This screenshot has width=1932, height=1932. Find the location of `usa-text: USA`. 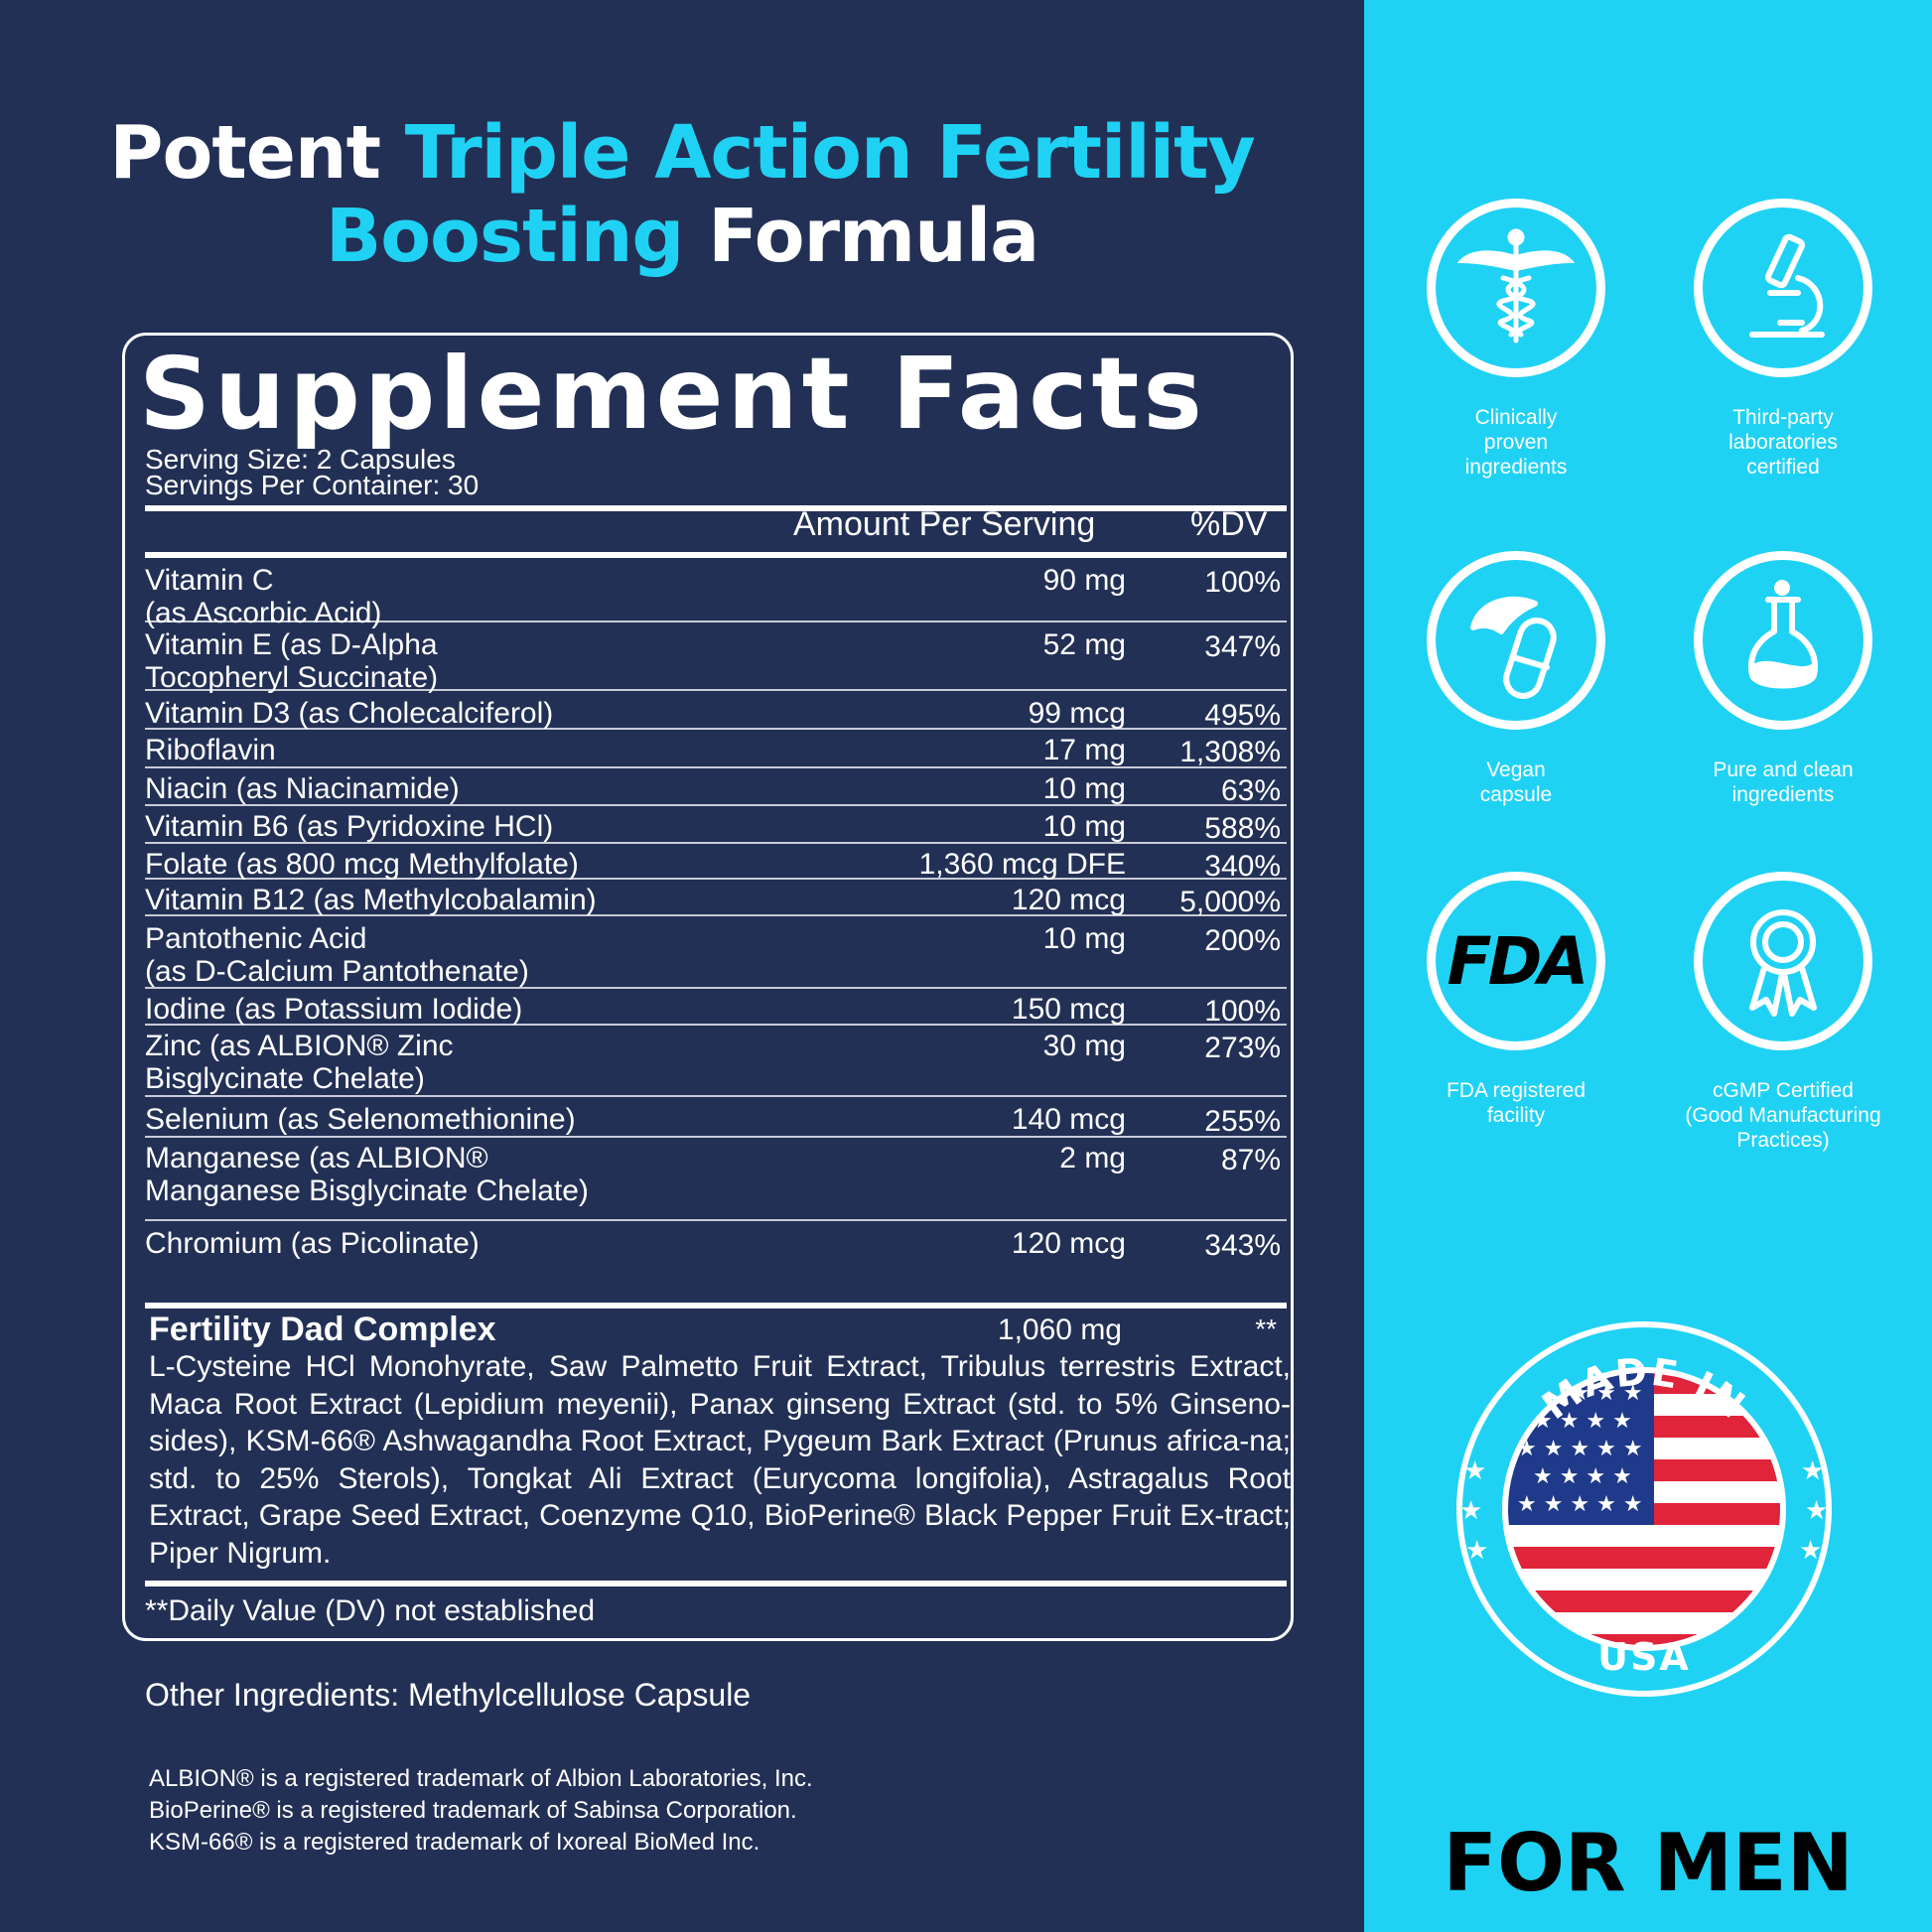

usa-text: USA is located at coordinates (1644, 1657).